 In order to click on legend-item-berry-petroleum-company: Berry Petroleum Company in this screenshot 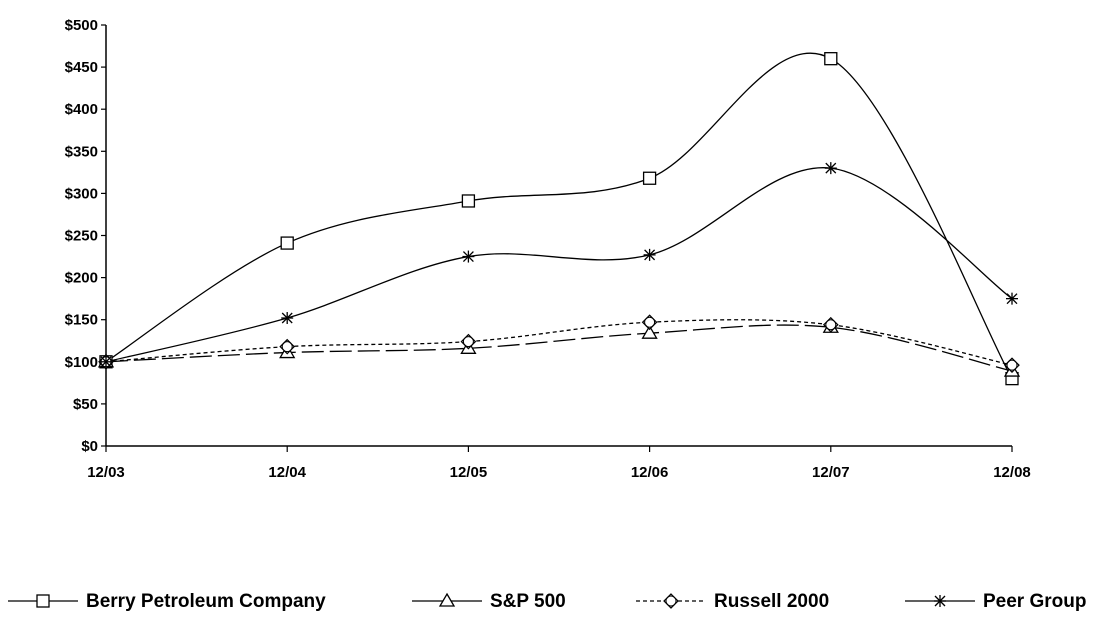, I will do `click(167, 601)`.